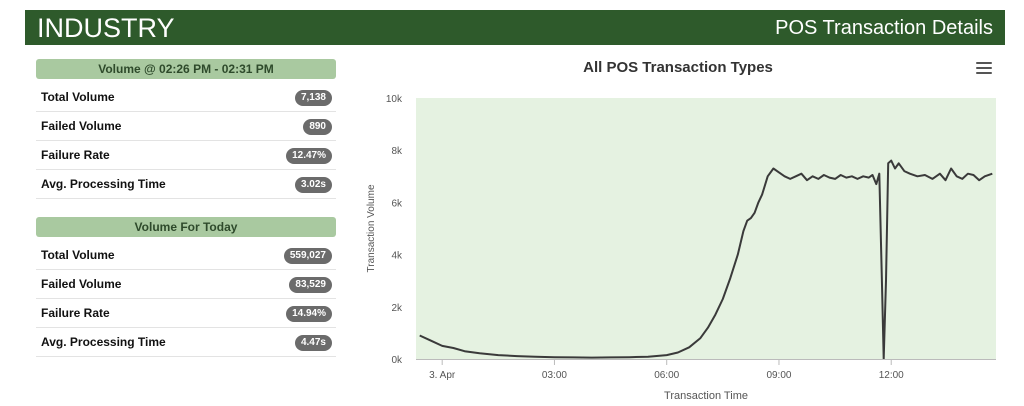 The width and height of the screenshot is (1024, 406). Describe the element at coordinates (106, 28) in the screenshot. I see `page-title: INDUSTRY` at that location.